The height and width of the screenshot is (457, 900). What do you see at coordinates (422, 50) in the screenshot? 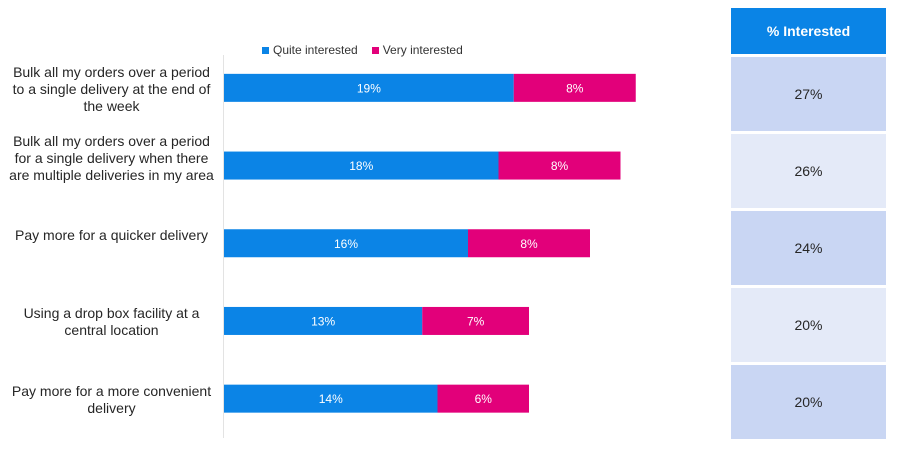
I see `legend-label-very: Very interested` at bounding box center [422, 50].